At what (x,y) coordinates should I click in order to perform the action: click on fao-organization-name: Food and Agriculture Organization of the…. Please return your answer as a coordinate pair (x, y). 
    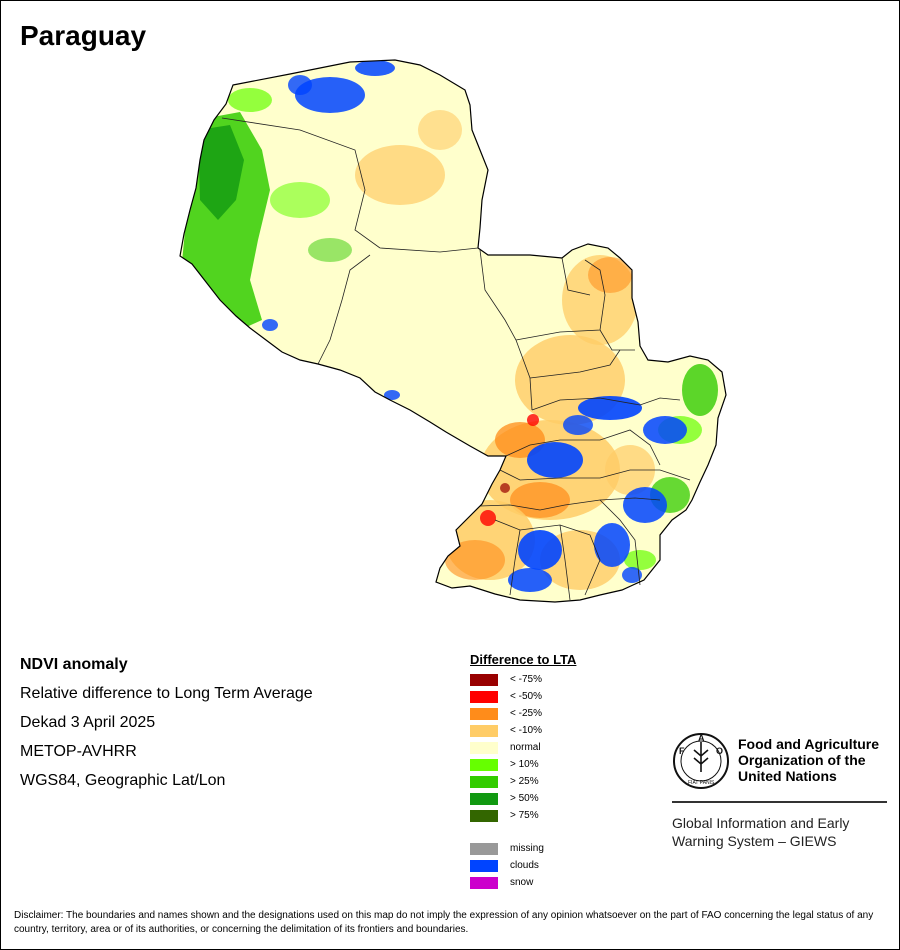
    Looking at the image, I should click on (808, 760).